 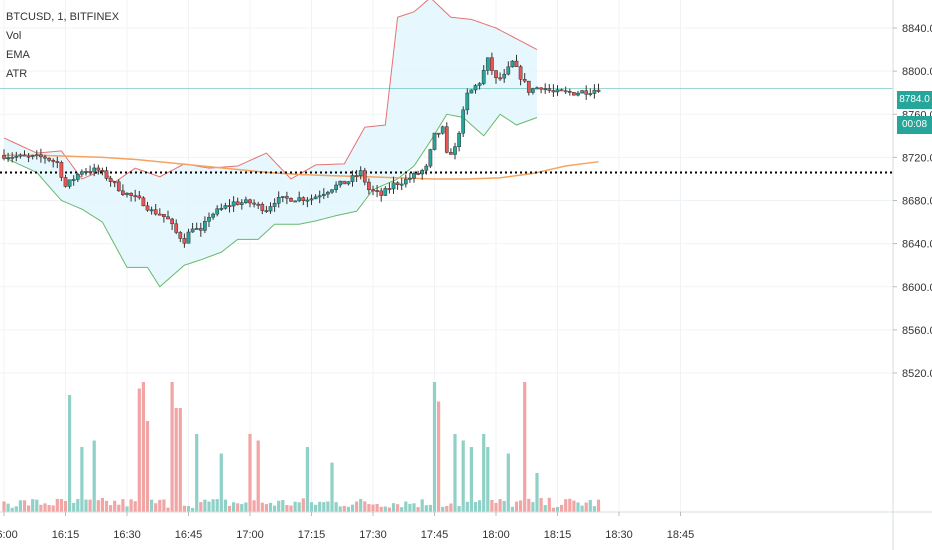 I want to click on ema-line, so click(x=301, y=167).